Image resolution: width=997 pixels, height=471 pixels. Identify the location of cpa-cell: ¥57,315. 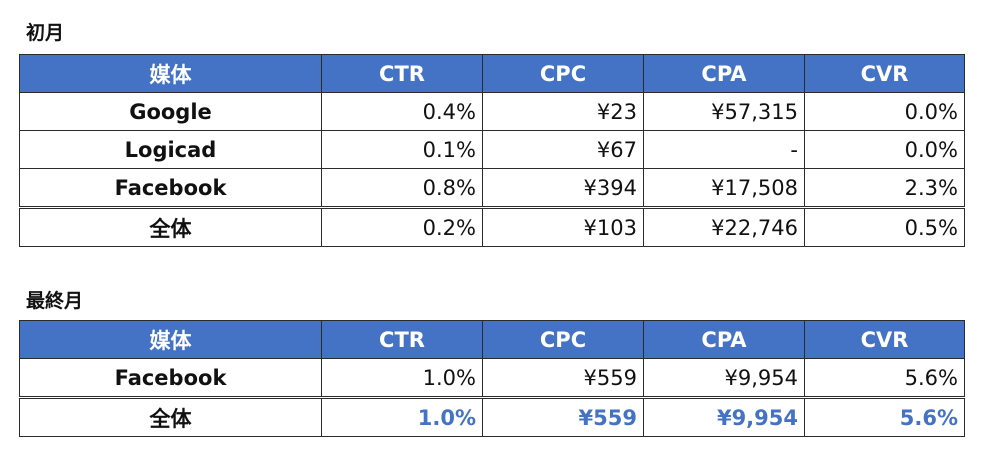
(724, 111).